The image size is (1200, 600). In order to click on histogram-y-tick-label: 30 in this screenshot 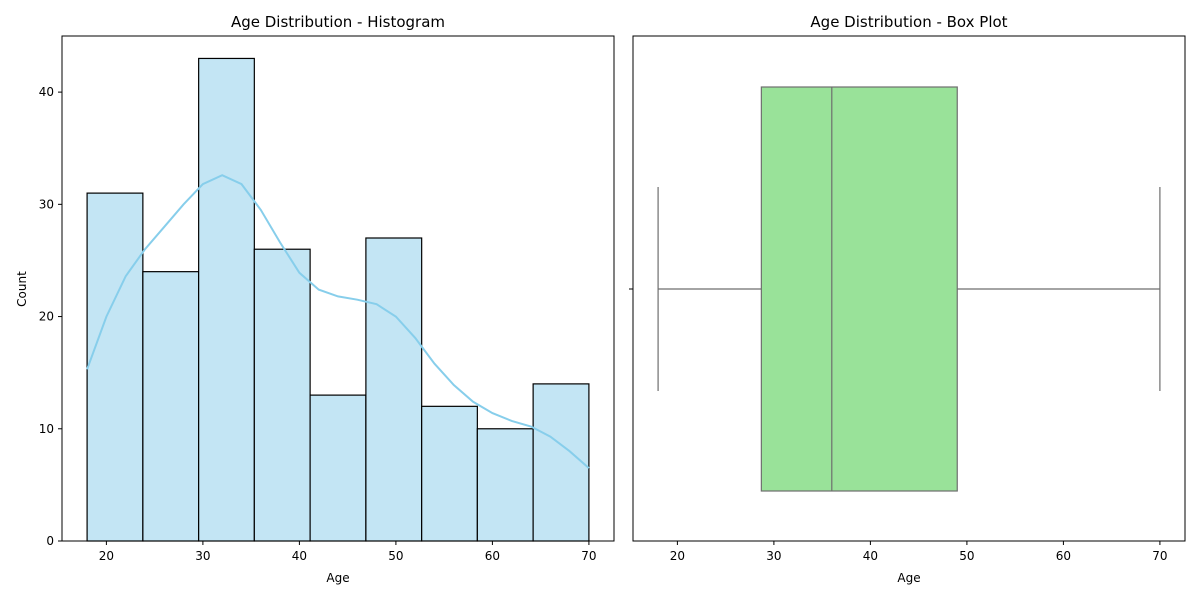, I will do `click(46, 204)`.